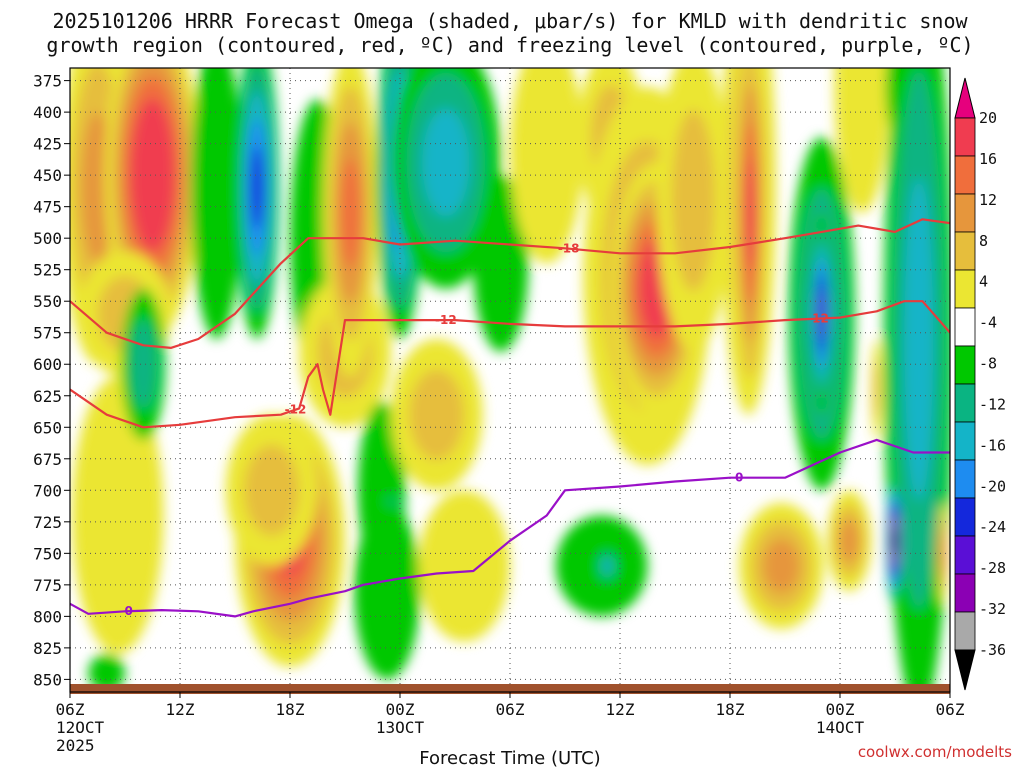 The height and width of the screenshot is (768, 1024). Describe the element at coordinates (983, 241) in the screenshot. I see `colorbar-label-3: 8` at that location.